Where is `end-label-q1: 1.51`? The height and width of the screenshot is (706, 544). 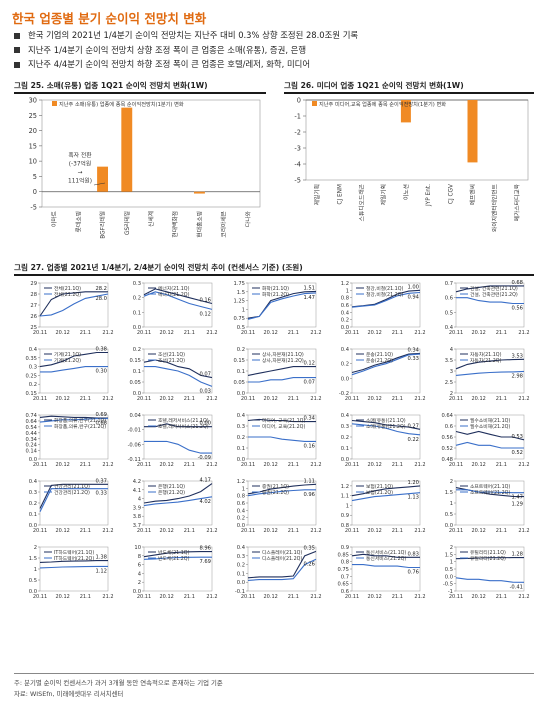 end-label-q1: 1.51 is located at coordinates (309, 288).